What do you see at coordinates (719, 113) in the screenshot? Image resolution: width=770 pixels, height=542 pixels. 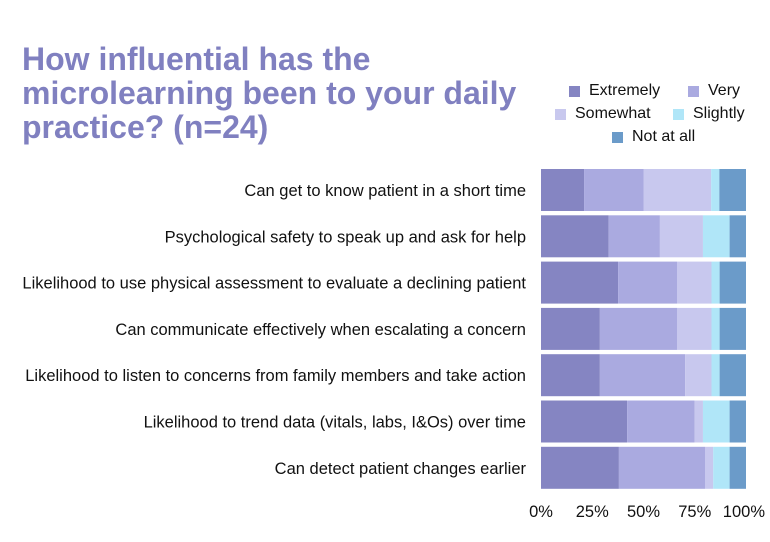 I see `legend-label-slightly: Slightly` at bounding box center [719, 113].